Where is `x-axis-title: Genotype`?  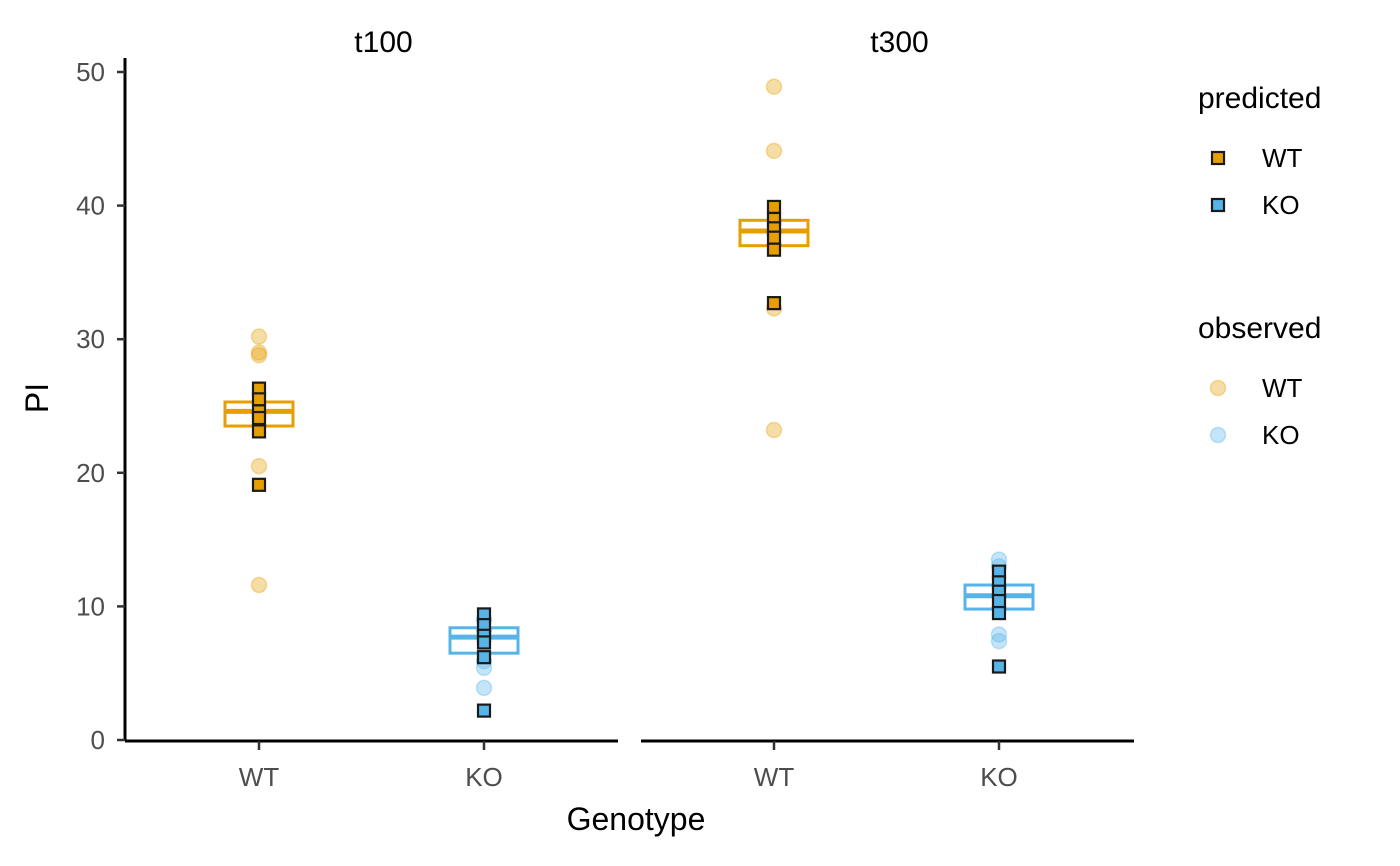 x-axis-title: Genotype is located at coordinates (636, 819).